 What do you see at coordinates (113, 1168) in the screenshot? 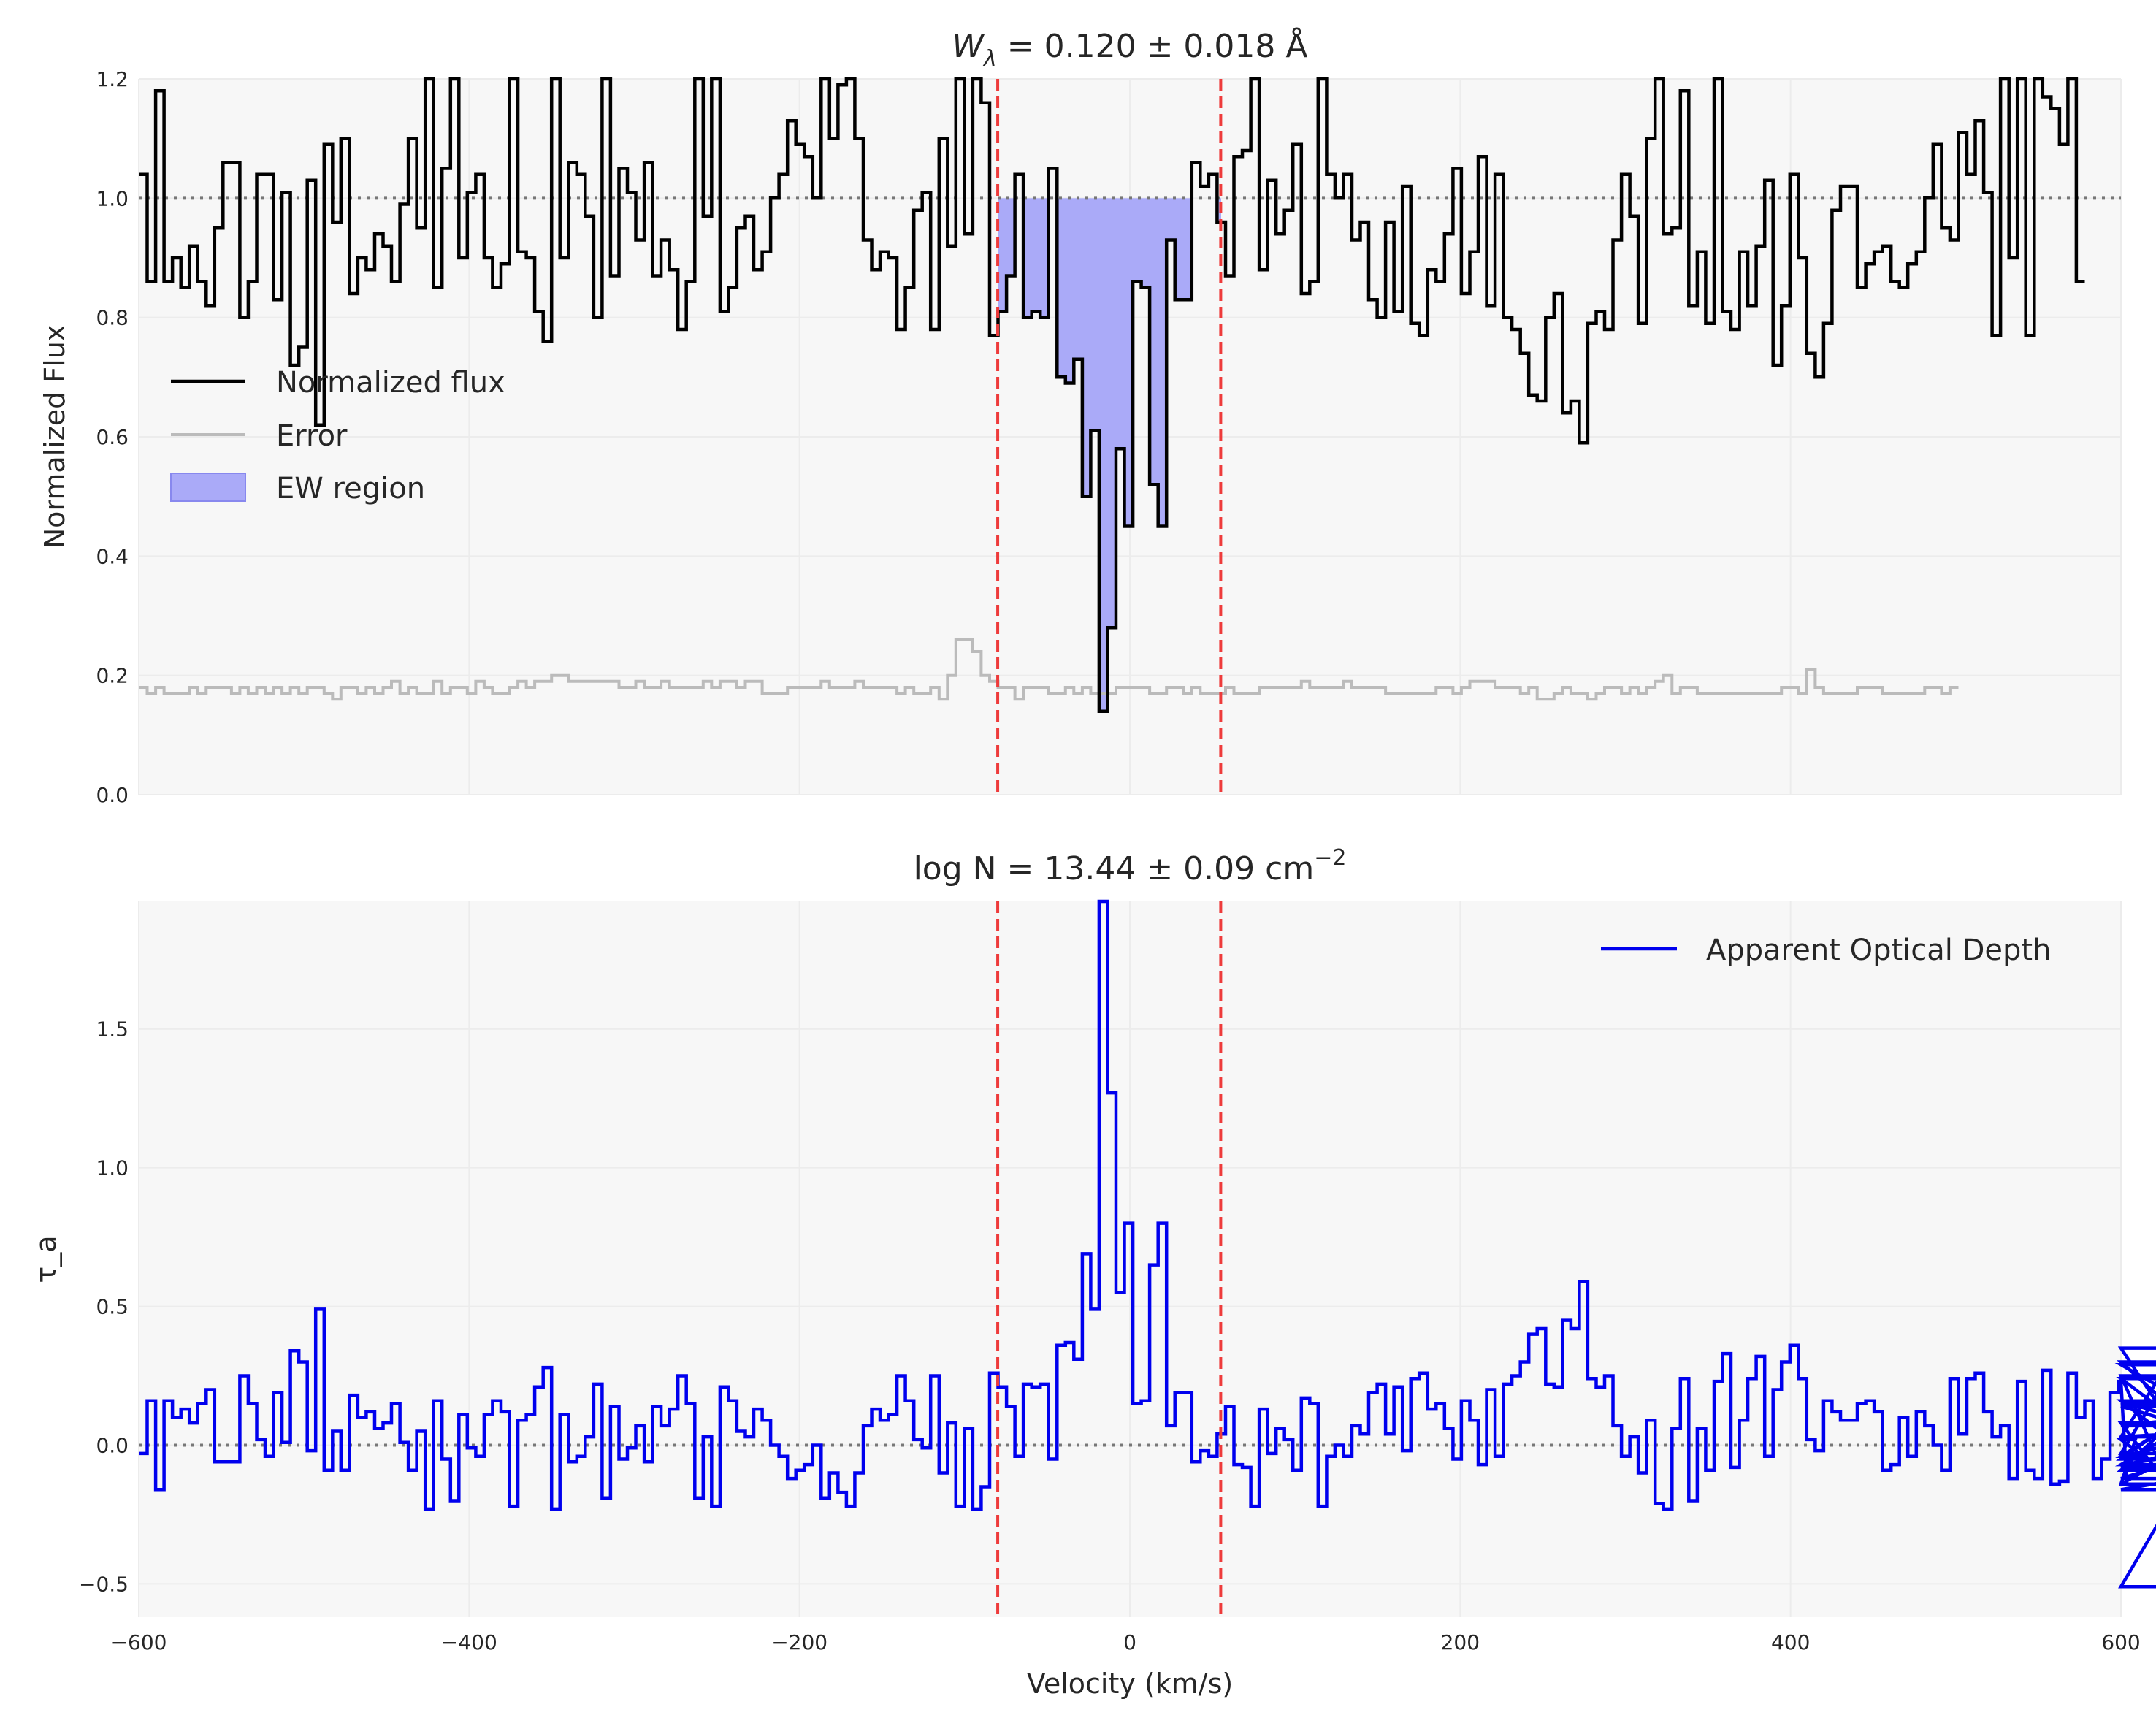
I see `aod-y-tick-label: 1.0` at bounding box center [113, 1168].